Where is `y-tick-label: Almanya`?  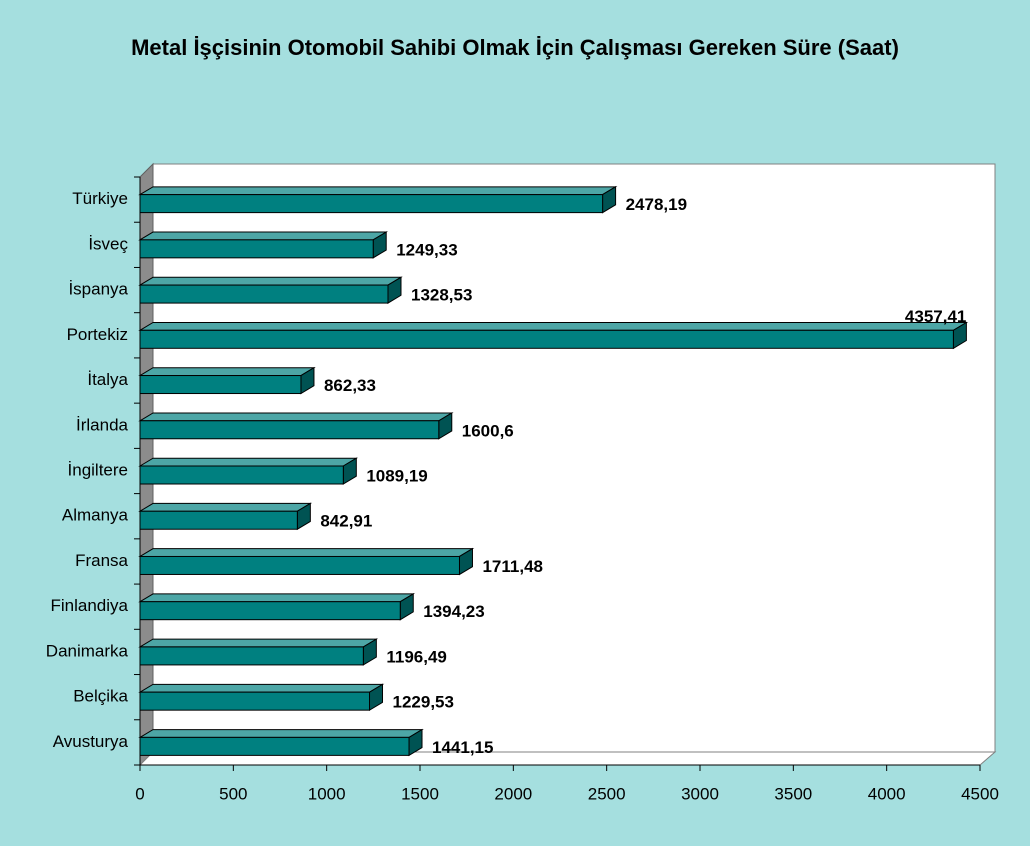
y-tick-label: Almanya is located at coordinates (95, 515).